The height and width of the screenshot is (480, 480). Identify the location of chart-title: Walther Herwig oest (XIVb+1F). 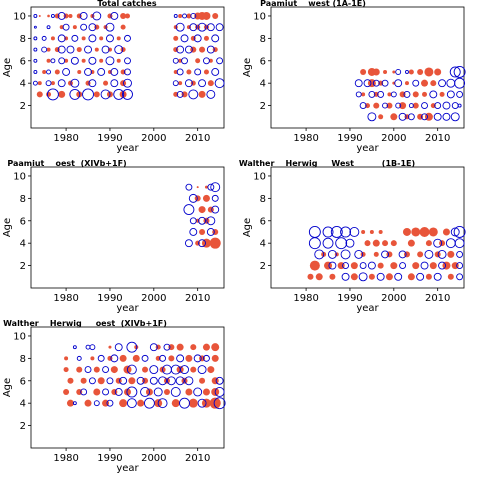
(85, 323).